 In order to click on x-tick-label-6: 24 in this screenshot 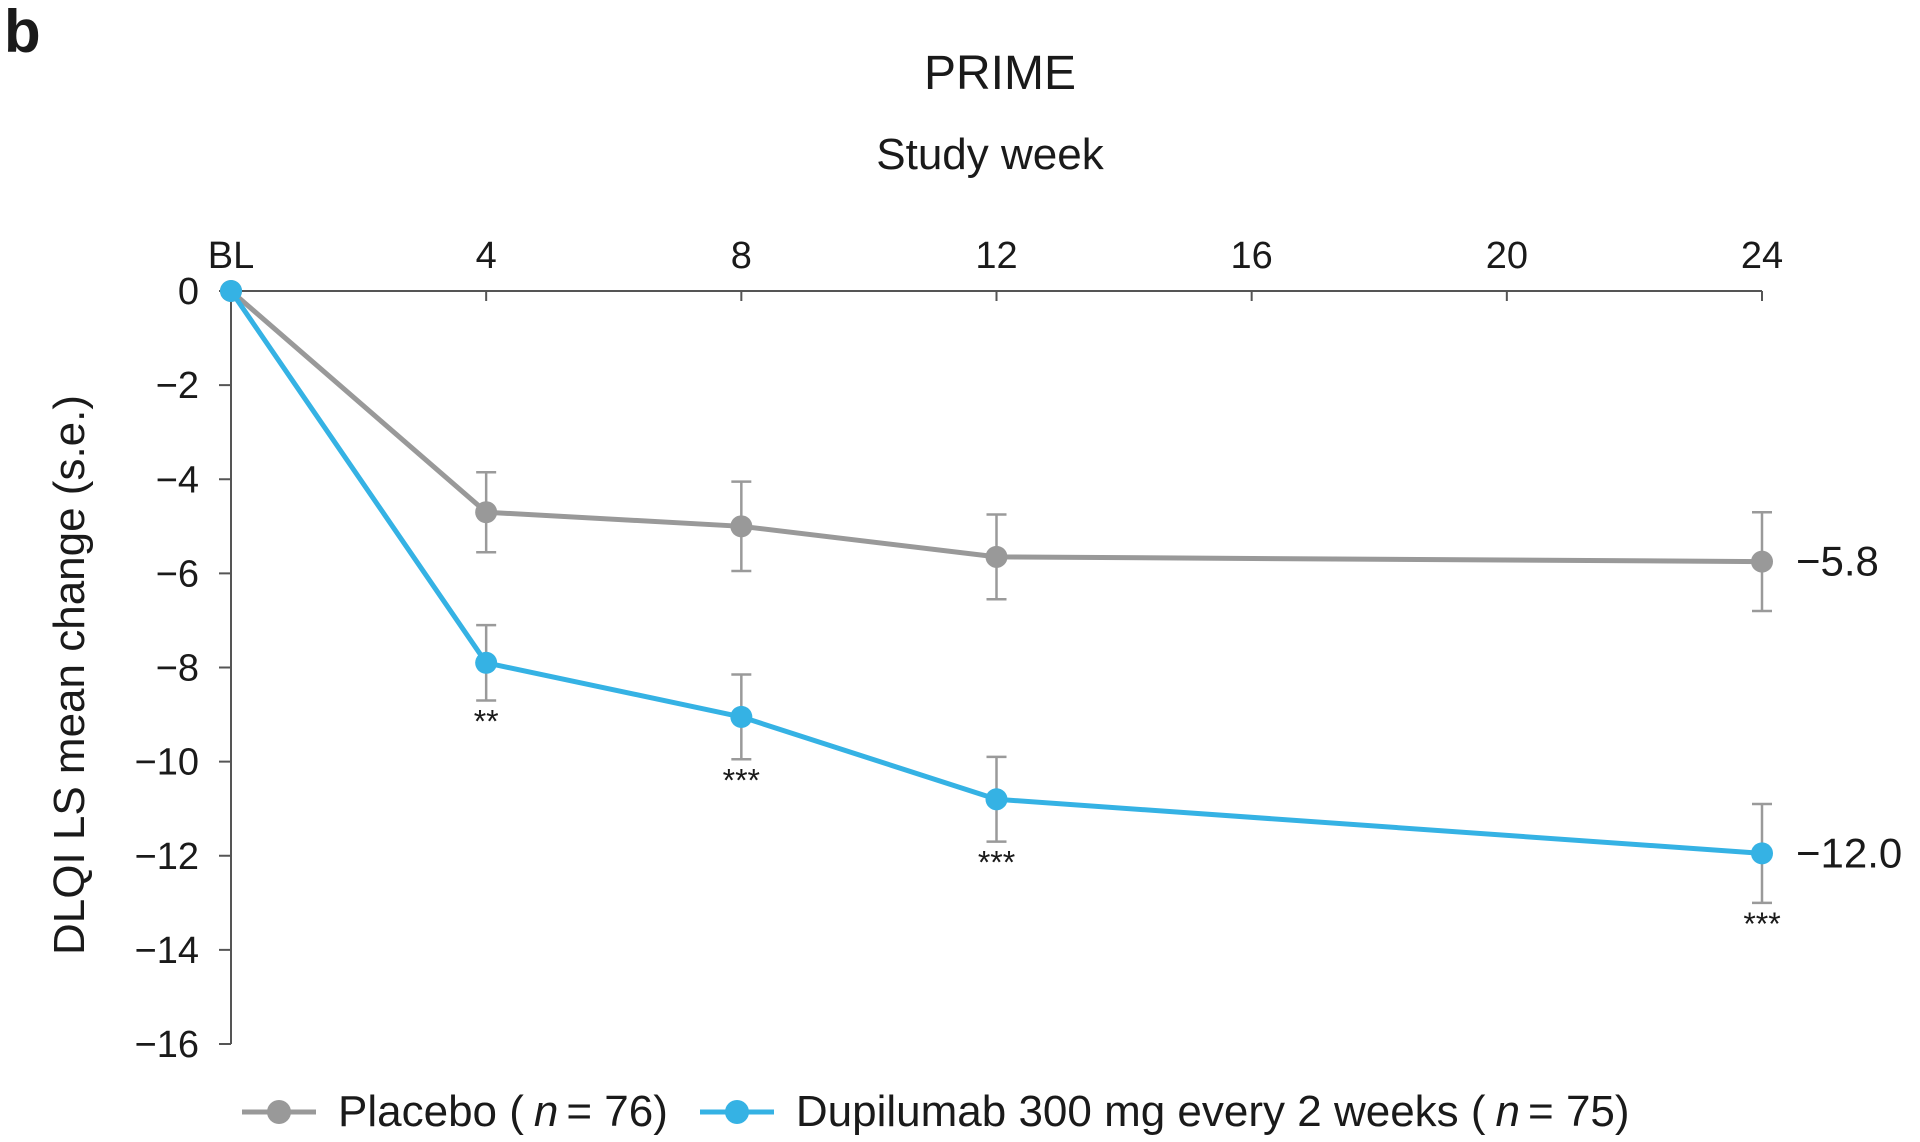, I will do `click(1762, 256)`.